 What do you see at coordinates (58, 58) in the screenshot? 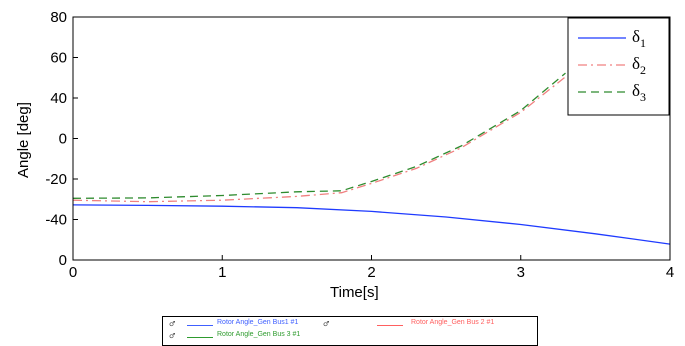
I see `y-tick-label: 60` at bounding box center [58, 58].